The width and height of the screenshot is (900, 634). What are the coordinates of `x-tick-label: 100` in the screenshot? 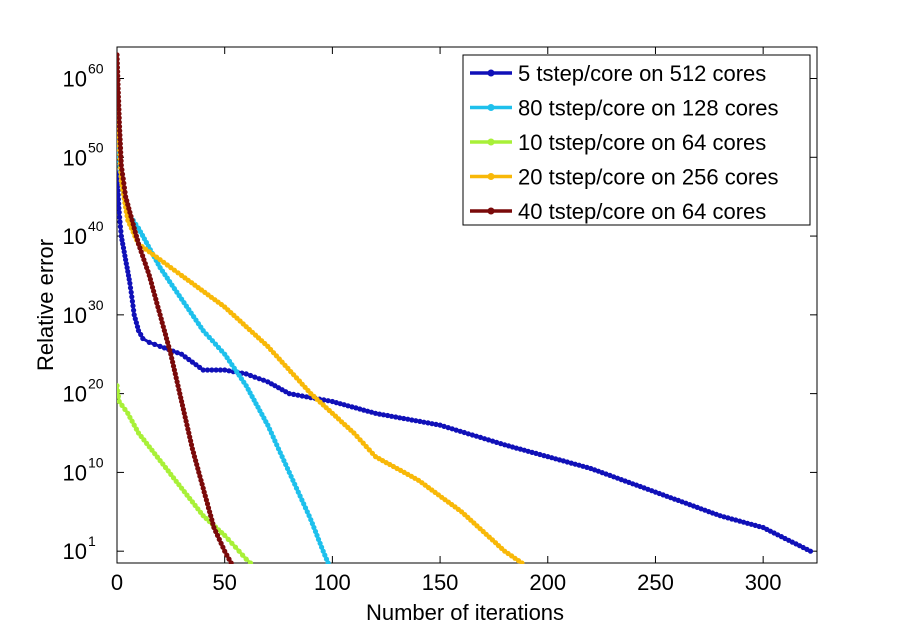 It's located at (332, 582).